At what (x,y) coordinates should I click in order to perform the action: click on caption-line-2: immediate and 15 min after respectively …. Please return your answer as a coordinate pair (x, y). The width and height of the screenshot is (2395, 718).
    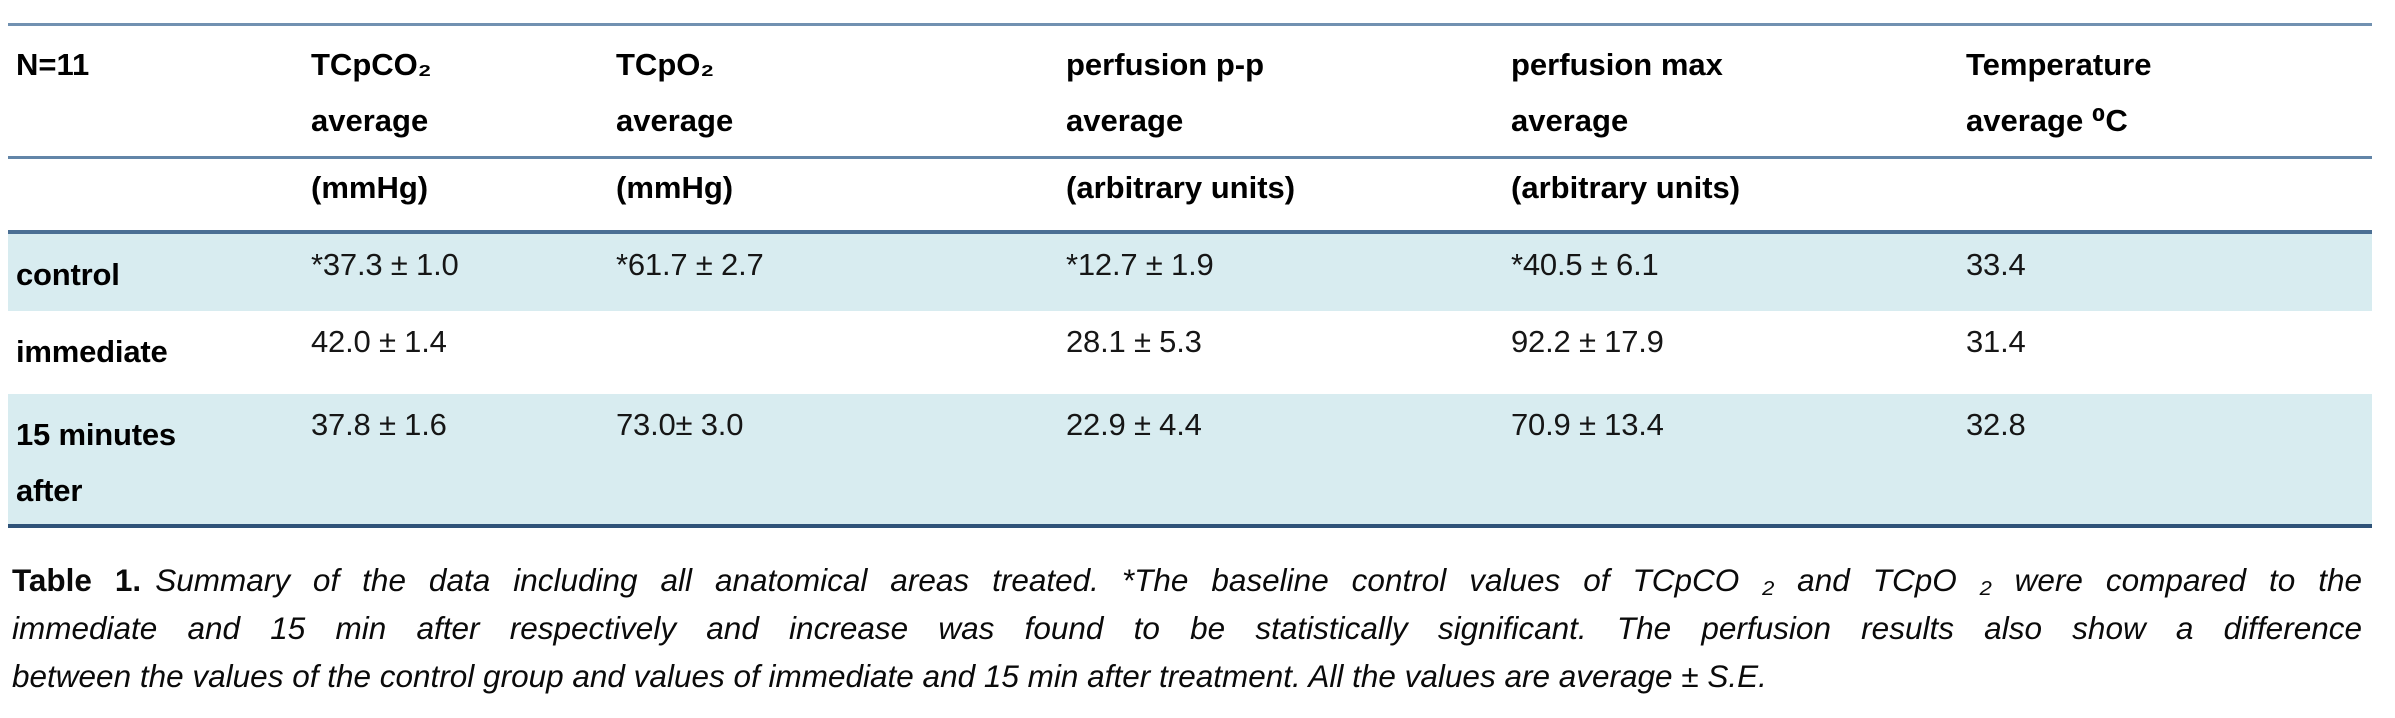
    Looking at the image, I should click on (1187, 628).